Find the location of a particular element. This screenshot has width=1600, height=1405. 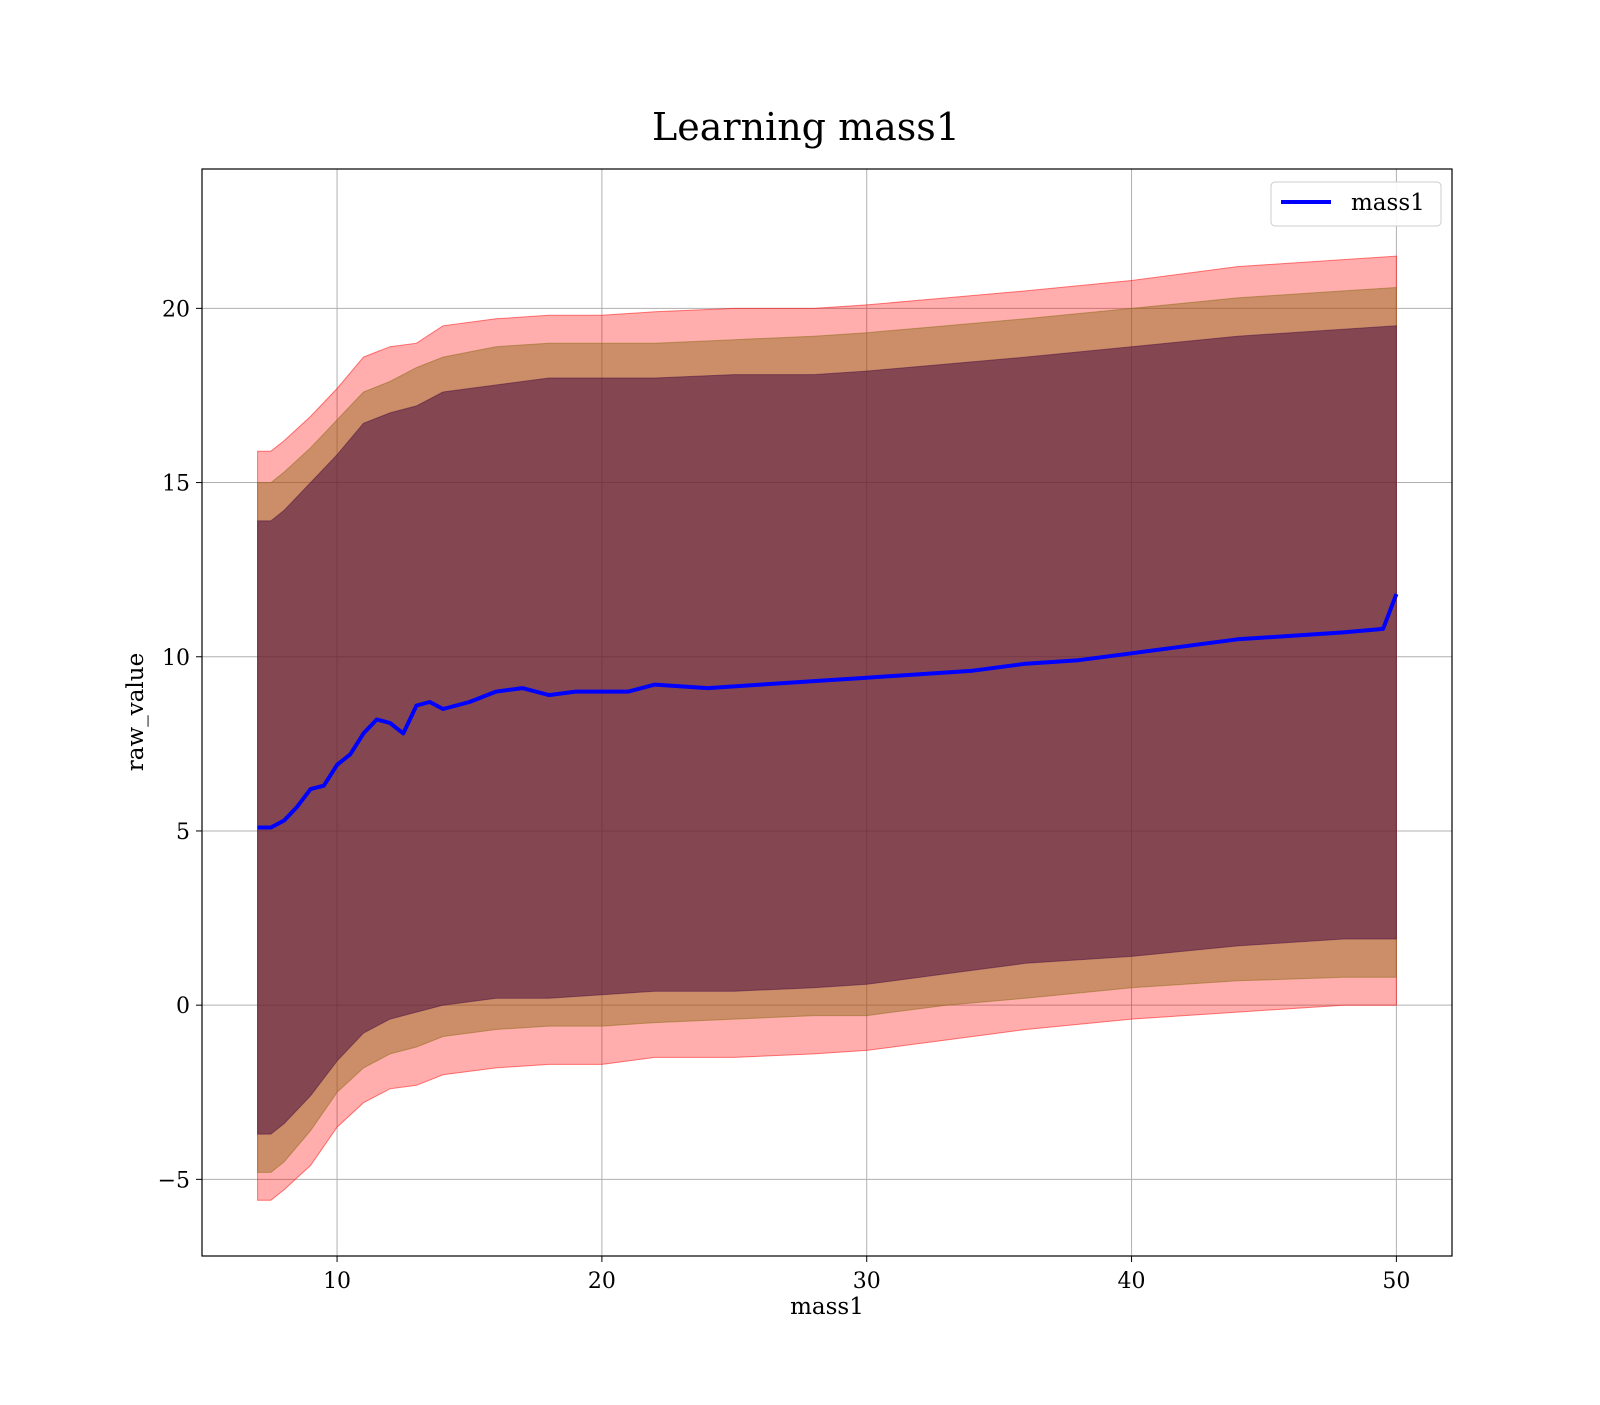

x-tick-label: 50 is located at coordinates (1396, 1281).